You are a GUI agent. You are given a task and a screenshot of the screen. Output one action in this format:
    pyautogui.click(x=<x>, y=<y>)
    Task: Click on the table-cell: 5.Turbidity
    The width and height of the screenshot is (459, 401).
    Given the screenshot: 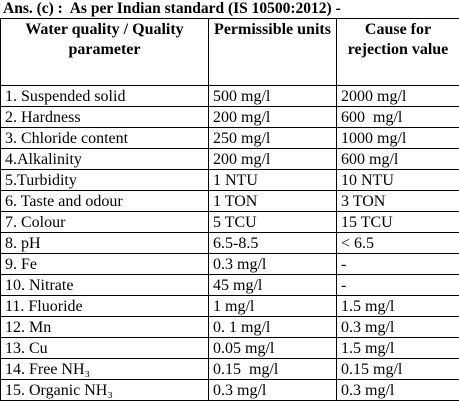 What is the action you would take?
    pyautogui.click(x=105, y=180)
    